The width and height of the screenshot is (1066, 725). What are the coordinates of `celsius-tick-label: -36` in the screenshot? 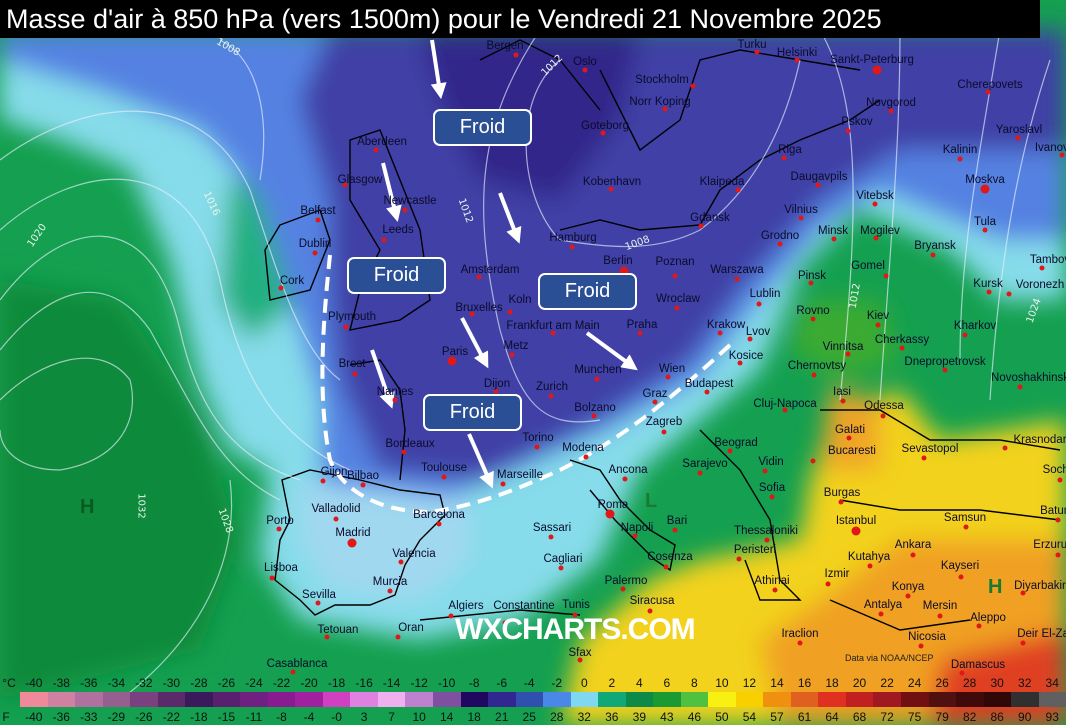 It's located at (89, 683).